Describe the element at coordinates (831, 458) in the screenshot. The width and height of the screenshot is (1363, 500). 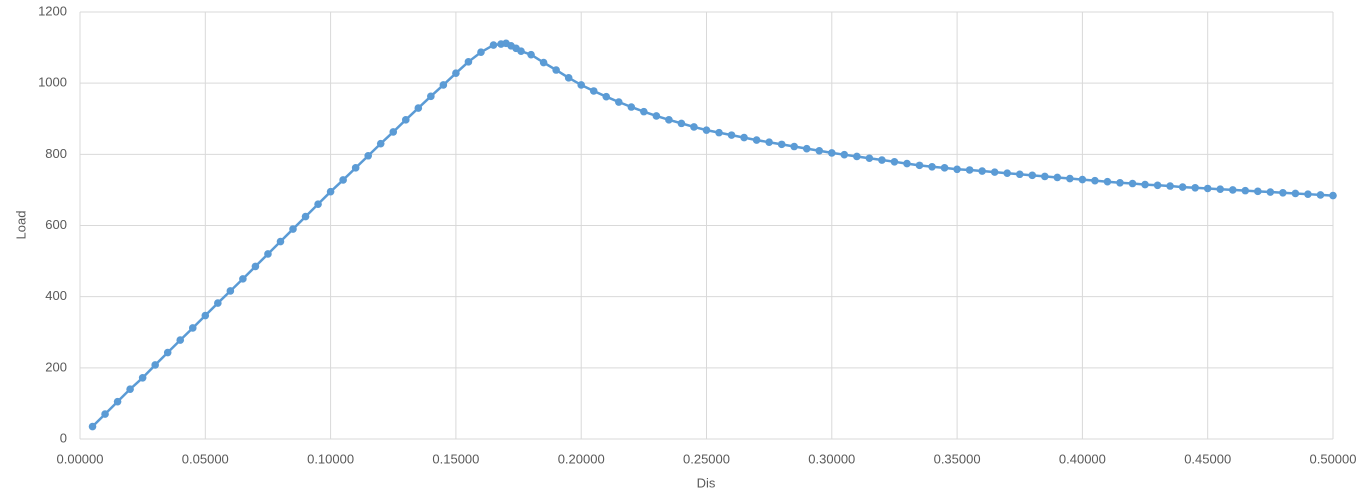
I see `x-tick-label: 0.30000` at that location.